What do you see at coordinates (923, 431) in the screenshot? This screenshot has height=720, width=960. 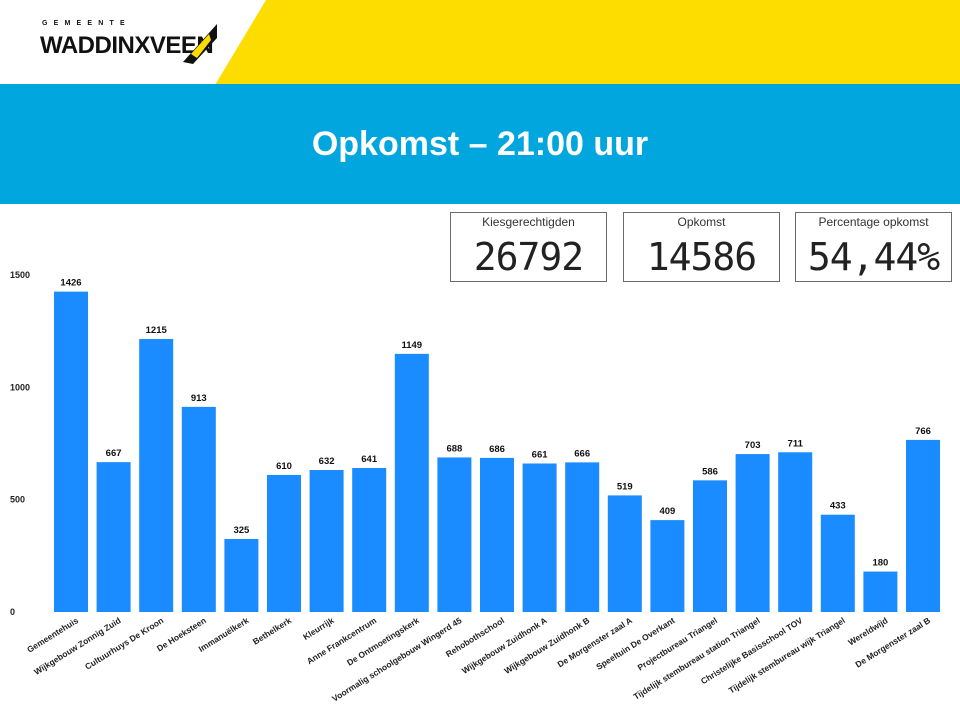 I see `data-label: 766` at bounding box center [923, 431].